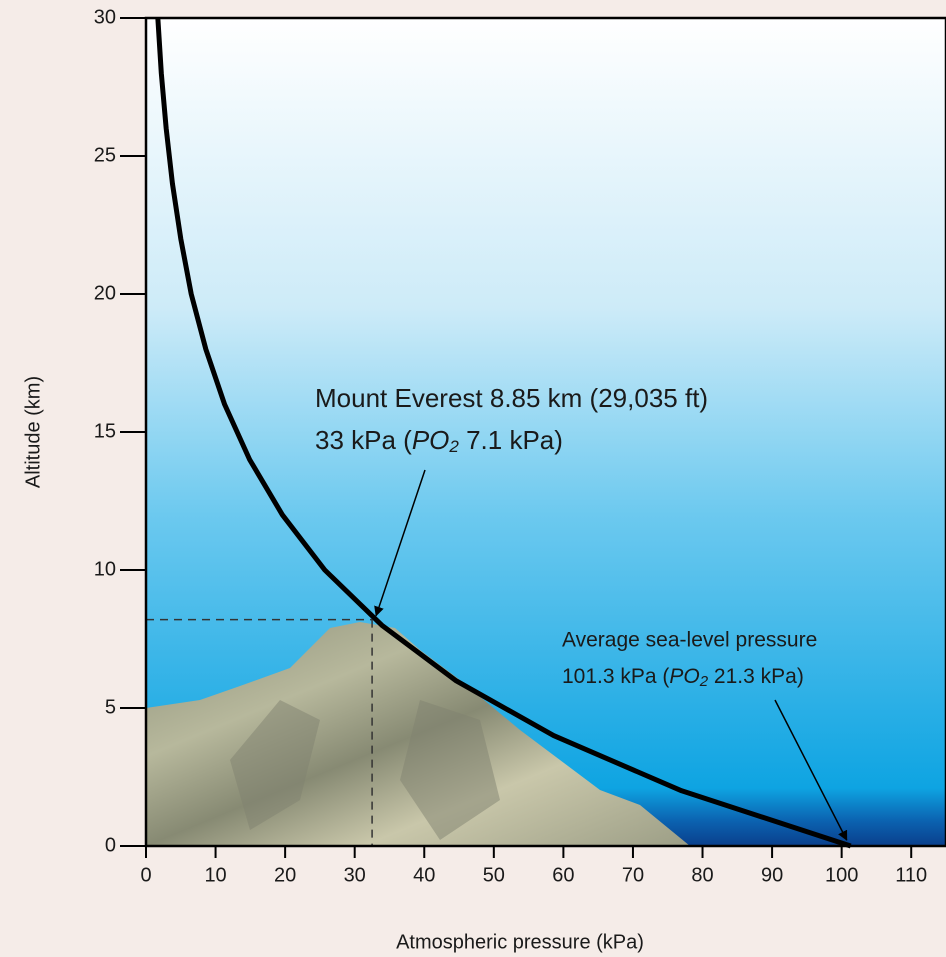 The width and height of the screenshot is (946, 957). What do you see at coordinates (511, 398) in the screenshot?
I see `annotation-title: Mount Everest 8.85 km (29,035 ft)` at bounding box center [511, 398].